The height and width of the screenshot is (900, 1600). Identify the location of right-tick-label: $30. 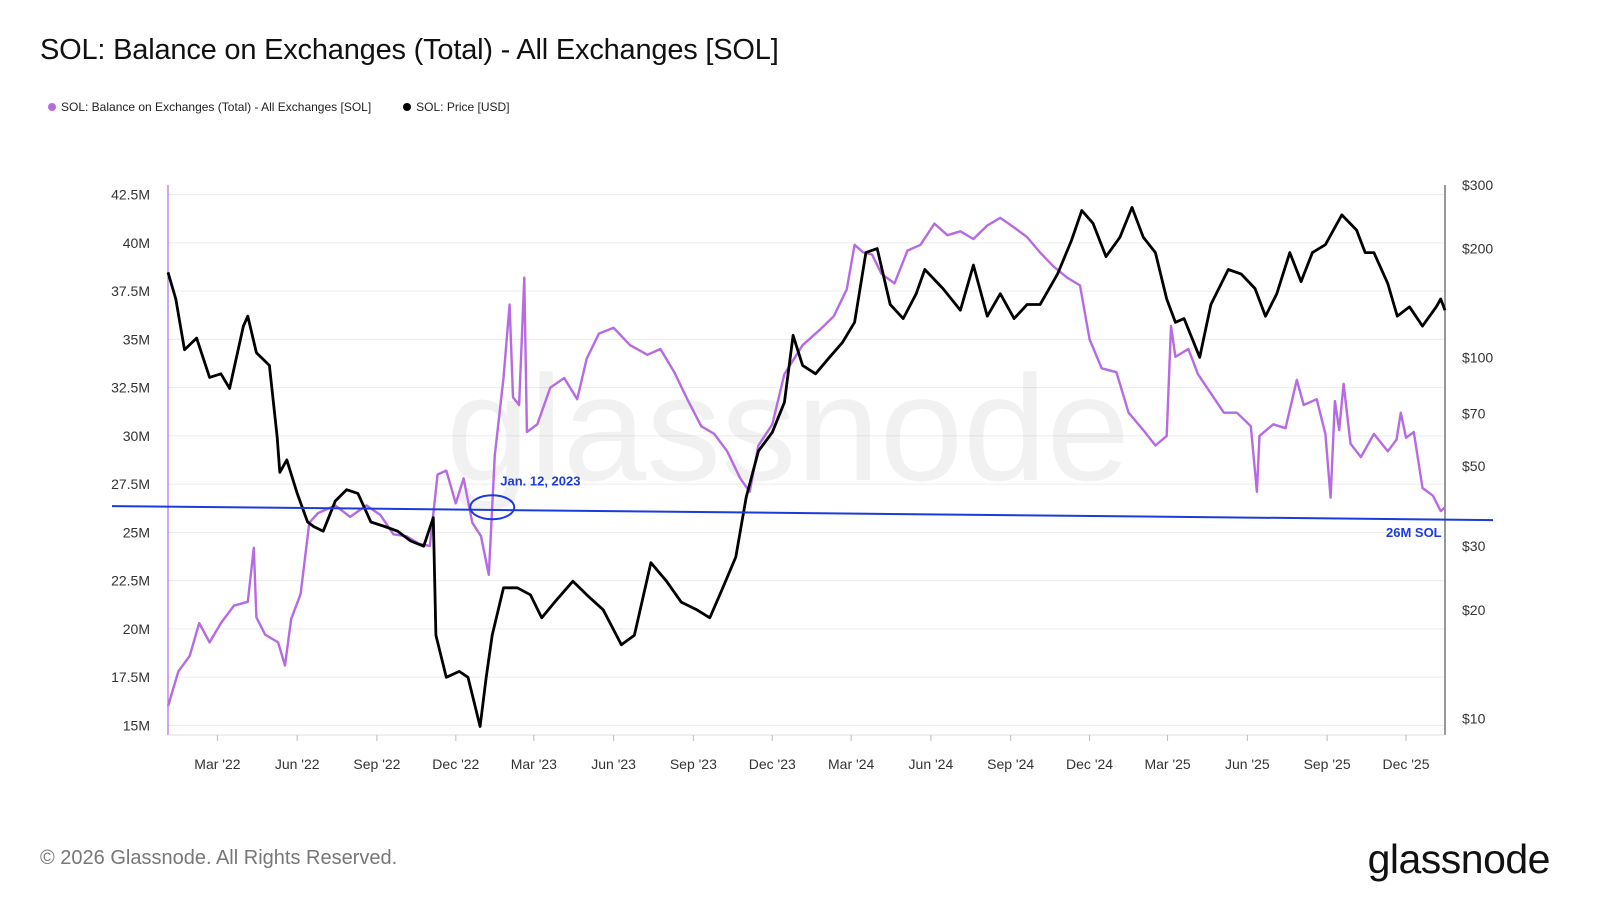
(1474, 546).